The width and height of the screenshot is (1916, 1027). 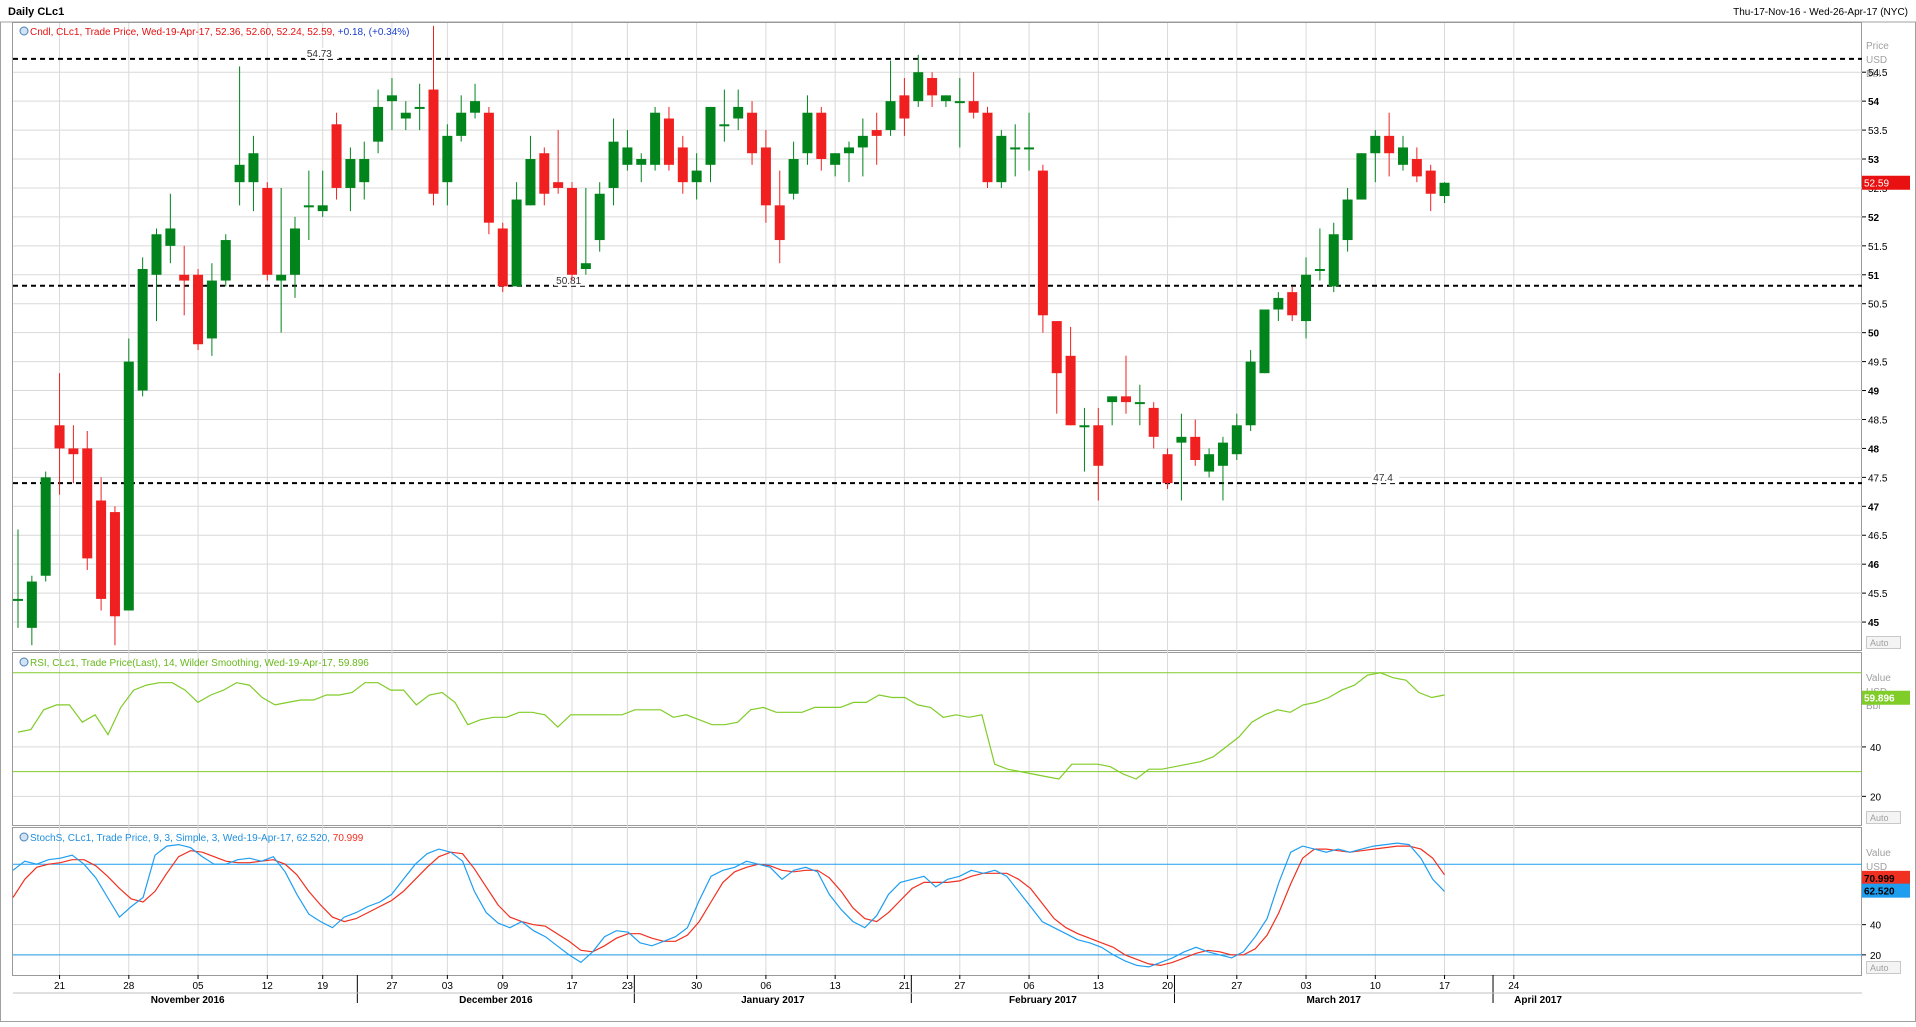 What do you see at coordinates (503, 986) in the screenshot?
I see `x-tick-label: 09` at bounding box center [503, 986].